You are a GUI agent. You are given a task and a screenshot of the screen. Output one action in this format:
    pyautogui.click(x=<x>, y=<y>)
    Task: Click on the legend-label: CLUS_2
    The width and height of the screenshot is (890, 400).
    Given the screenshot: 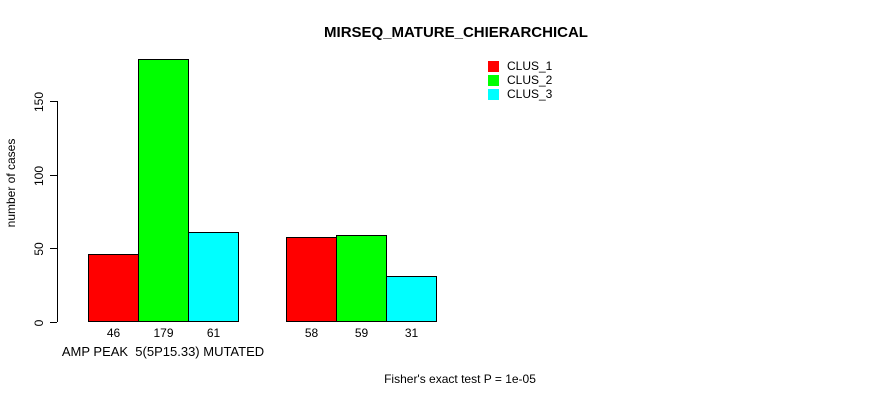 What is the action you would take?
    pyautogui.click(x=530, y=80)
    